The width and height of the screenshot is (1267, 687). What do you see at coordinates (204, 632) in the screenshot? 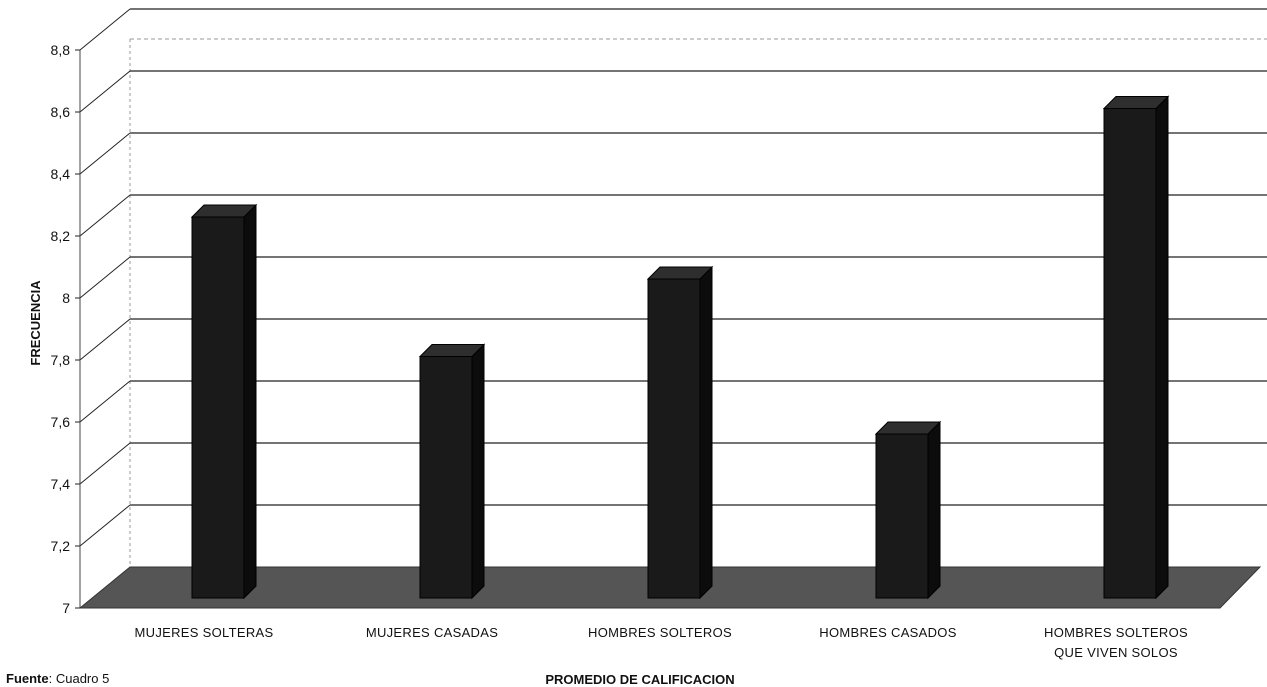
I see `x-tick-label: MUJERES SOLTERAS` at bounding box center [204, 632].